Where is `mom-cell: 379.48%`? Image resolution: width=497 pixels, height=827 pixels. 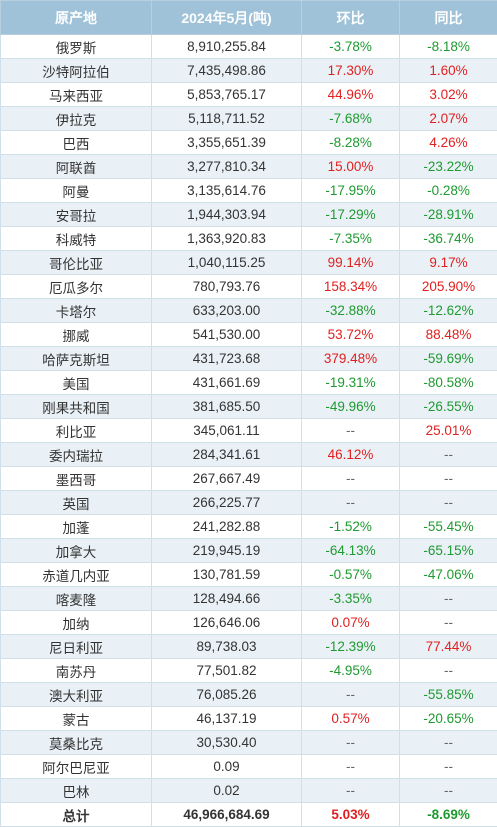
mom-cell: 379.48% is located at coordinates (351, 359).